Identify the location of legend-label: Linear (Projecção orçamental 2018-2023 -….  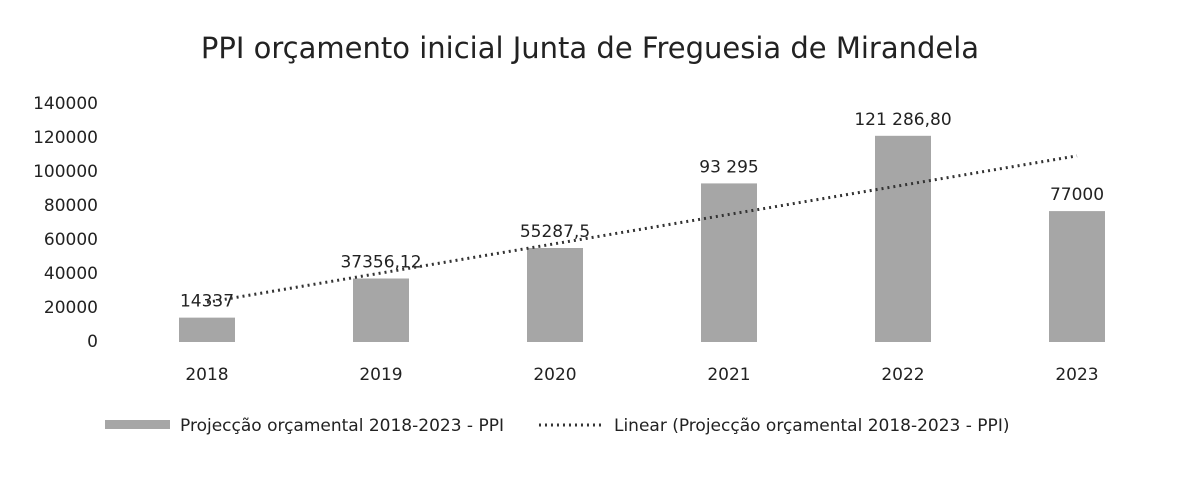
(811, 426).